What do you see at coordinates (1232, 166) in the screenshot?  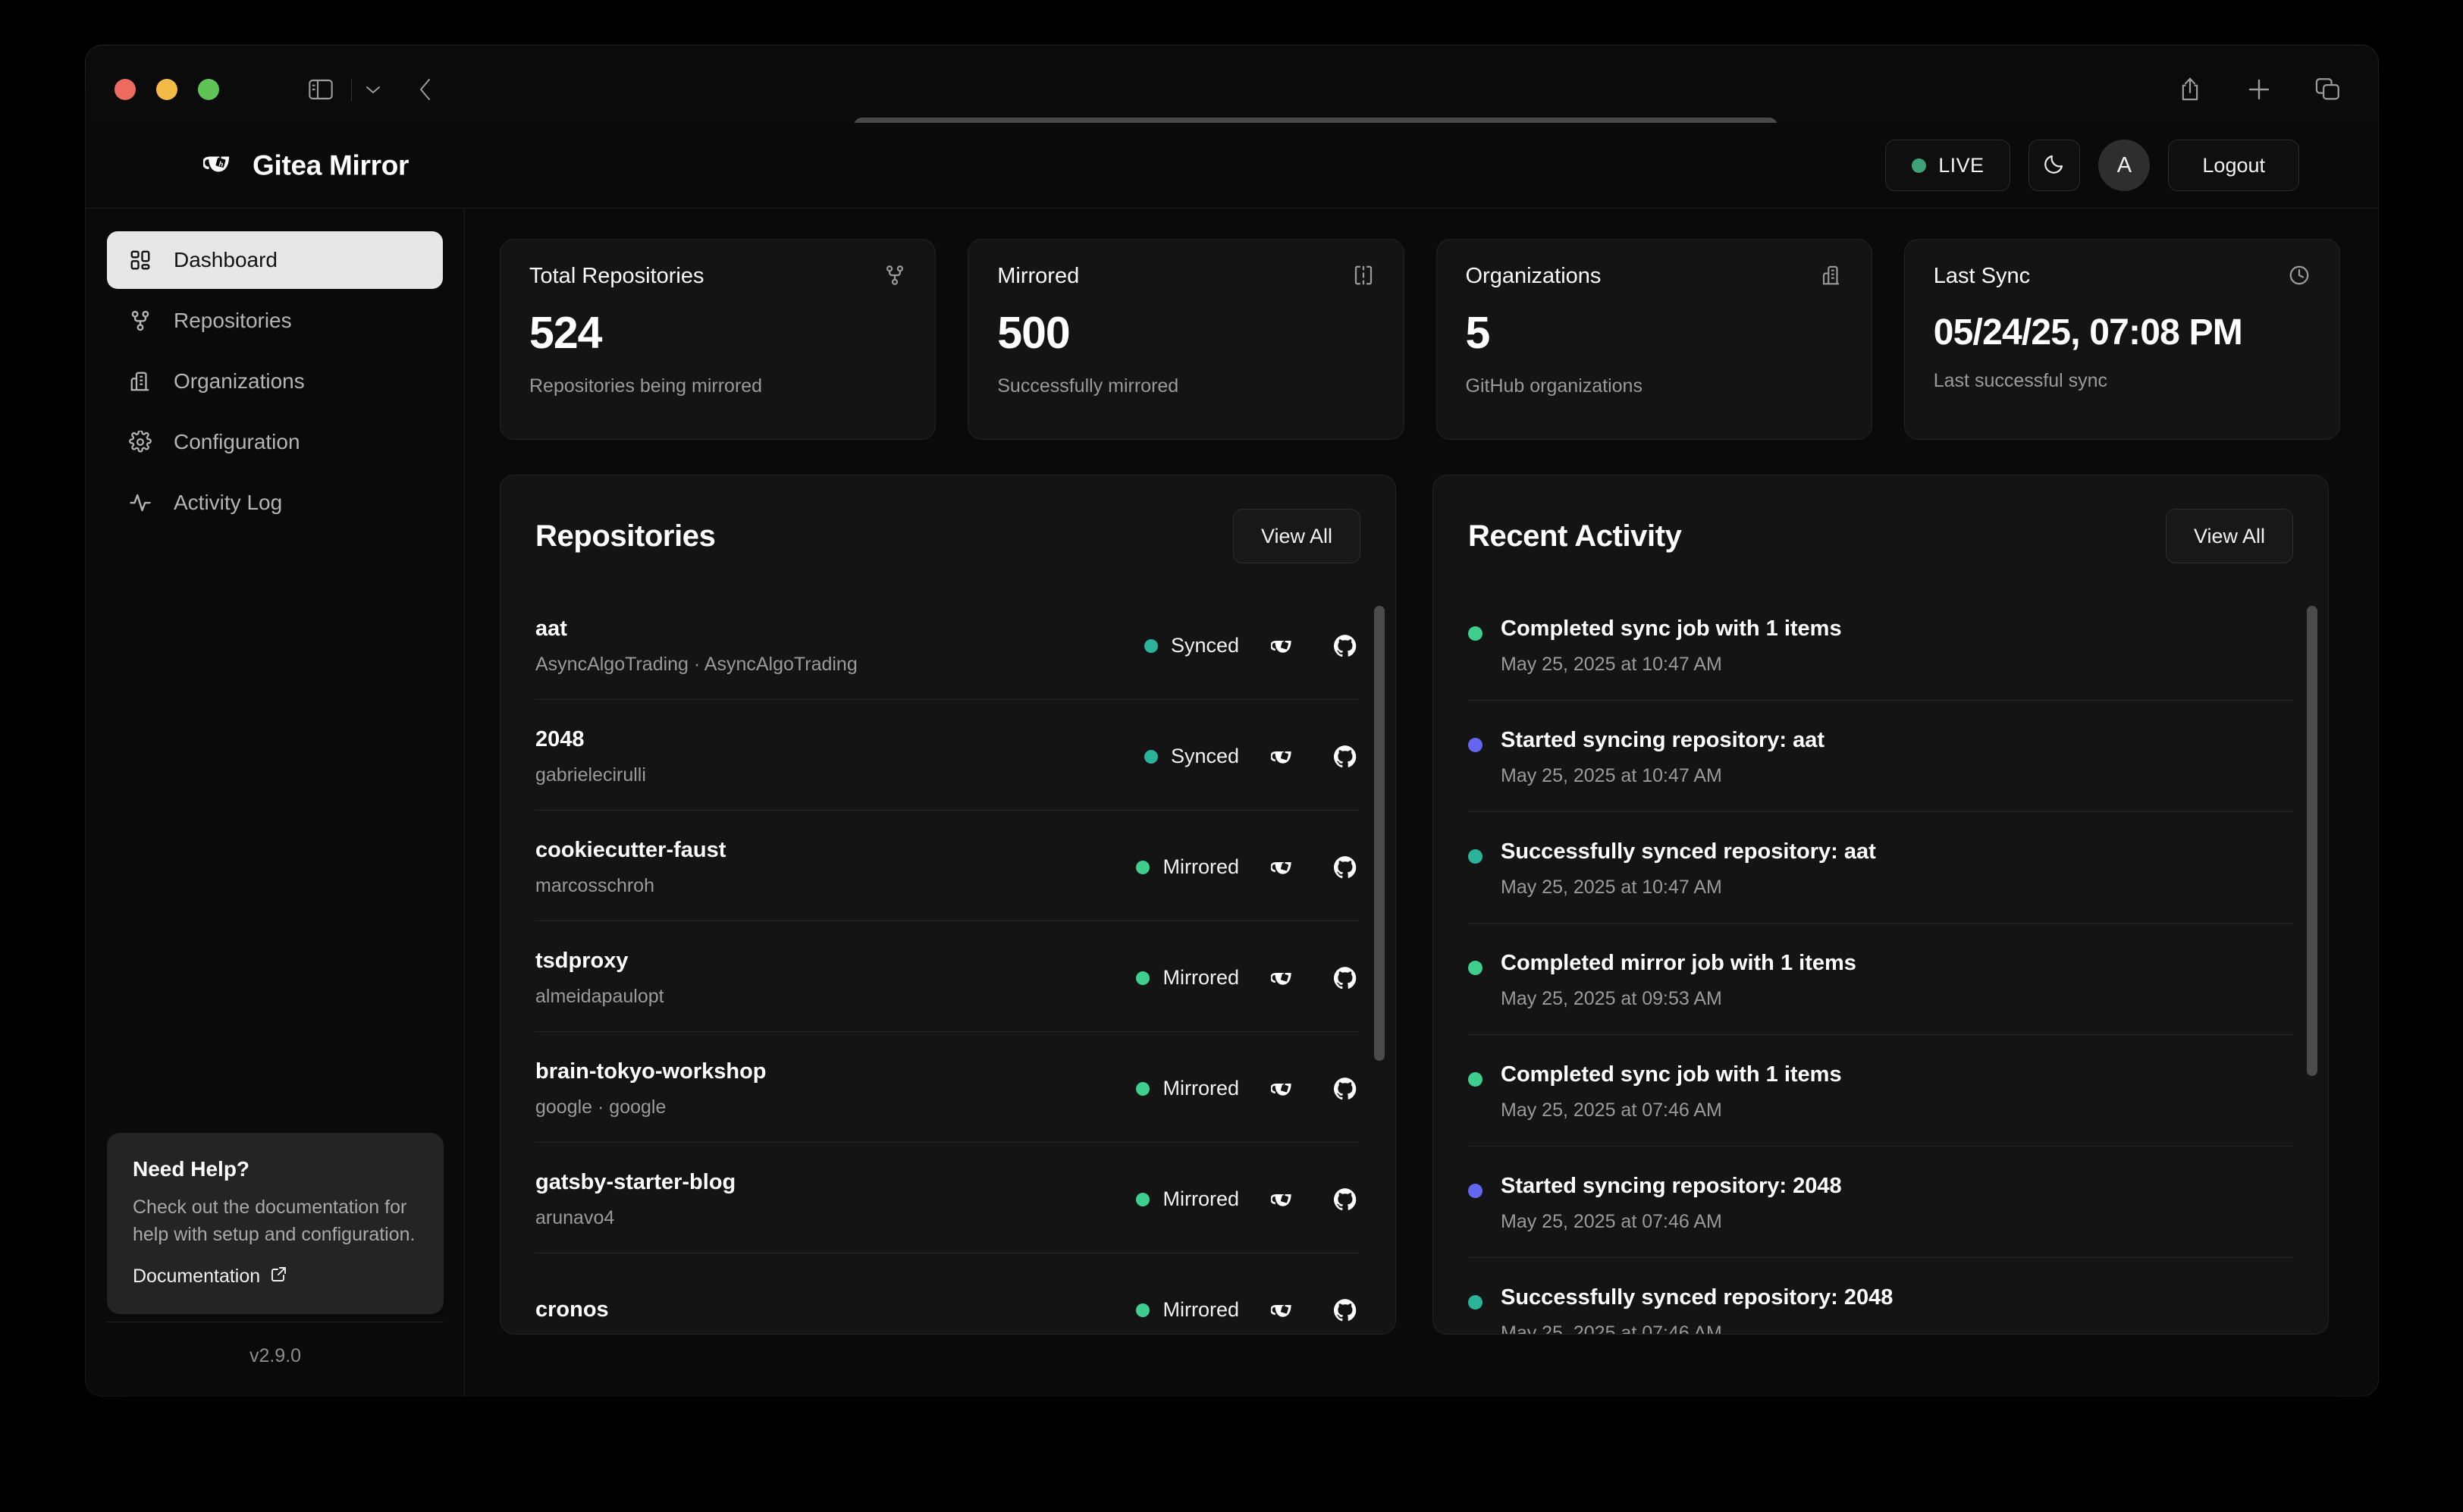 I see `app-header: h Gitea Mirror LIVE A Logout` at bounding box center [1232, 166].